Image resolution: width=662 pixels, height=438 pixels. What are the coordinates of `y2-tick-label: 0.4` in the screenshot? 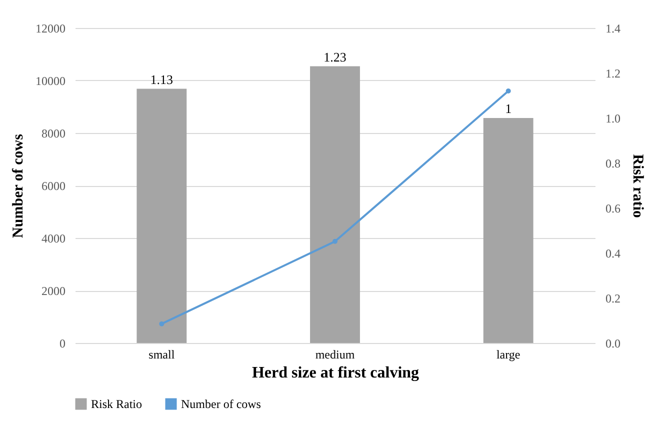 It's located at (613, 253).